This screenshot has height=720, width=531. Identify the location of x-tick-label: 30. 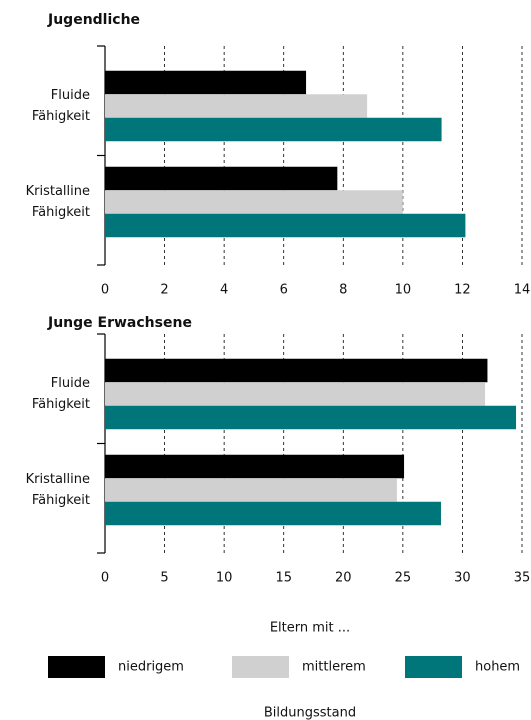
(462, 578).